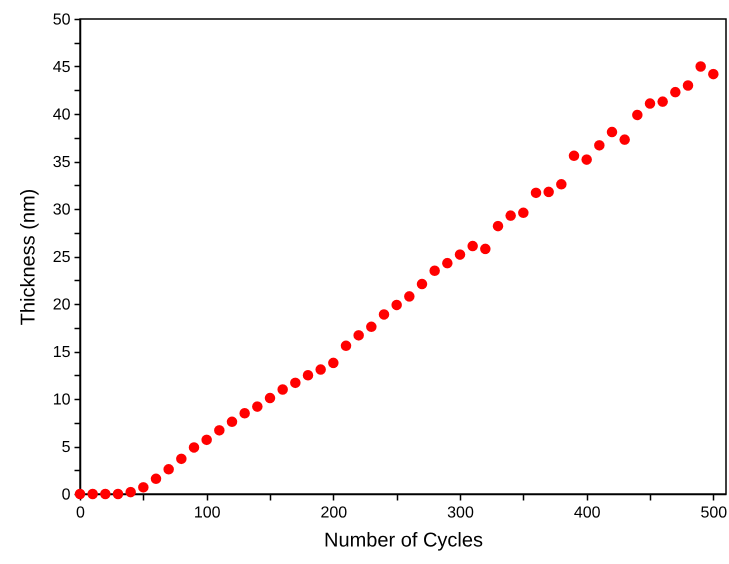 This screenshot has height=564, width=729. I want to click on y-tick-label: 25, so click(61, 257).